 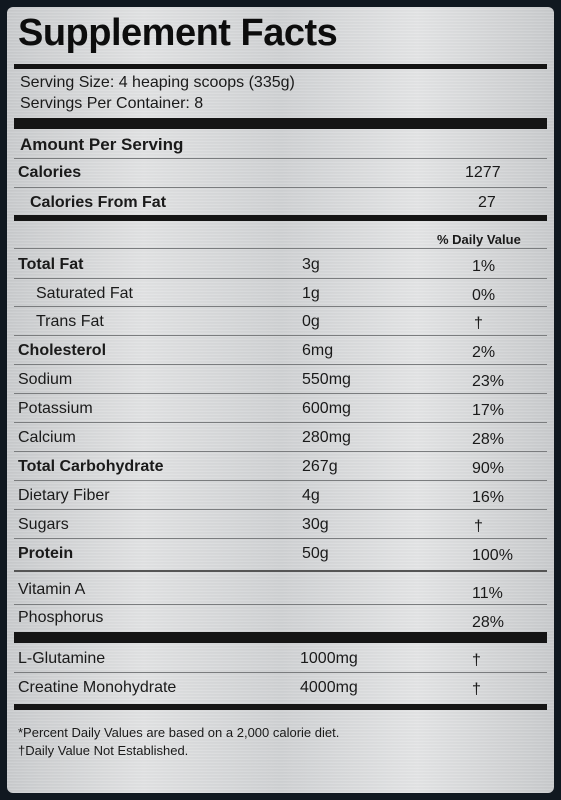 I want to click on nutrient-amount: 6mg, so click(x=318, y=350).